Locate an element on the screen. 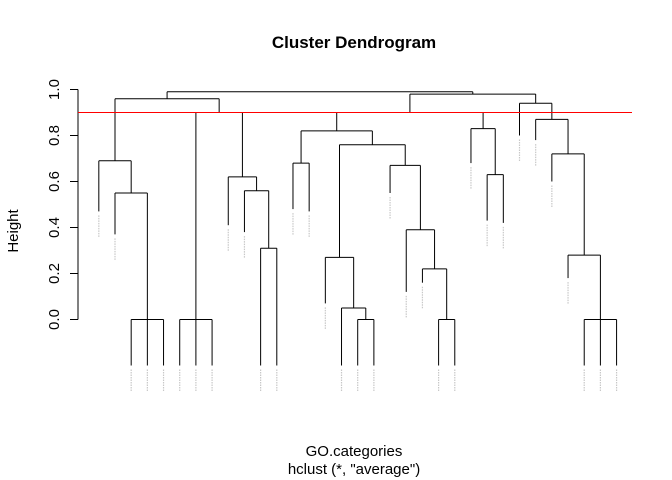  chart-title: Cluster Dendrogram is located at coordinates (354, 42).